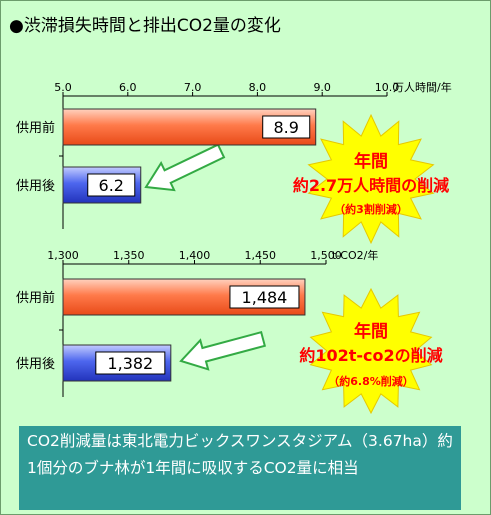  Describe the element at coordinates (371, 209) in the screenshot. I see `callout-text: （約3割削減）` at that location.